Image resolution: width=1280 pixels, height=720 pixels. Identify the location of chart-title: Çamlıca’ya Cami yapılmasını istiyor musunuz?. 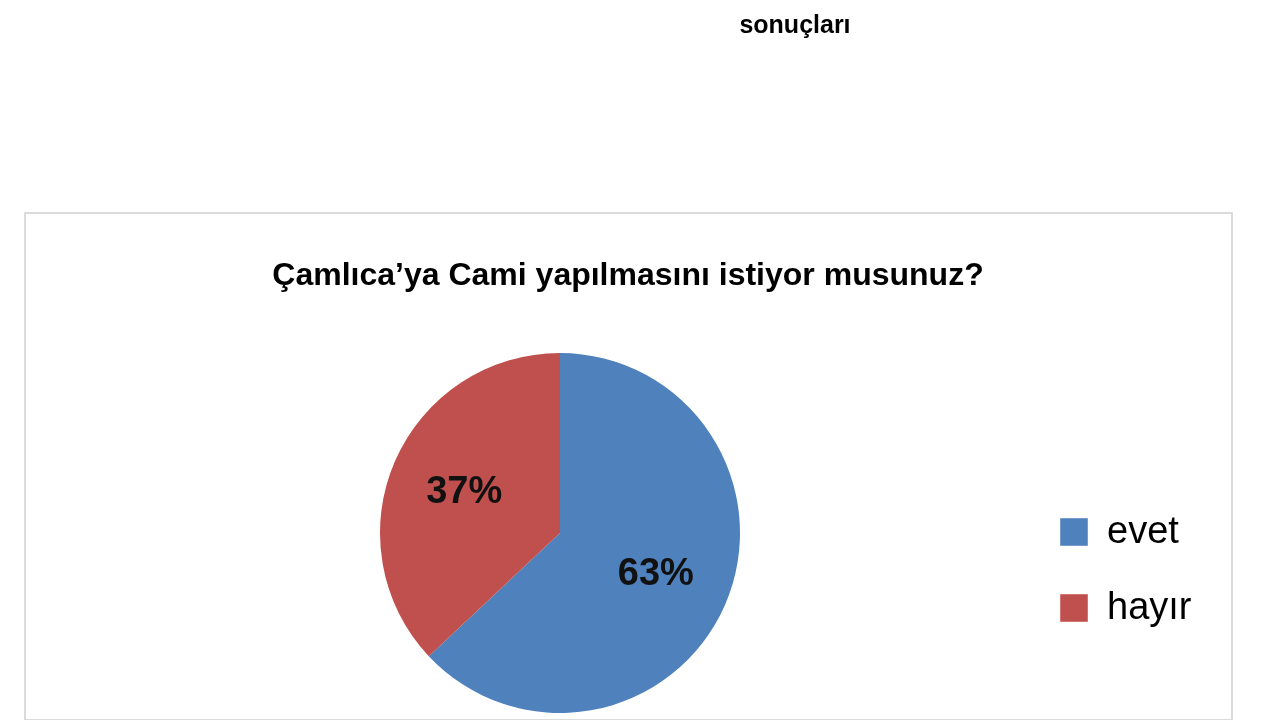
(628, 274).